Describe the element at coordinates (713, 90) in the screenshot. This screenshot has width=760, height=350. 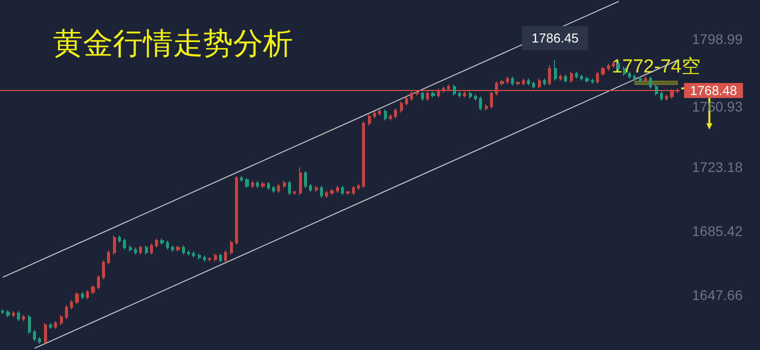
I see `ref-line-label: 1768.48` at that location.